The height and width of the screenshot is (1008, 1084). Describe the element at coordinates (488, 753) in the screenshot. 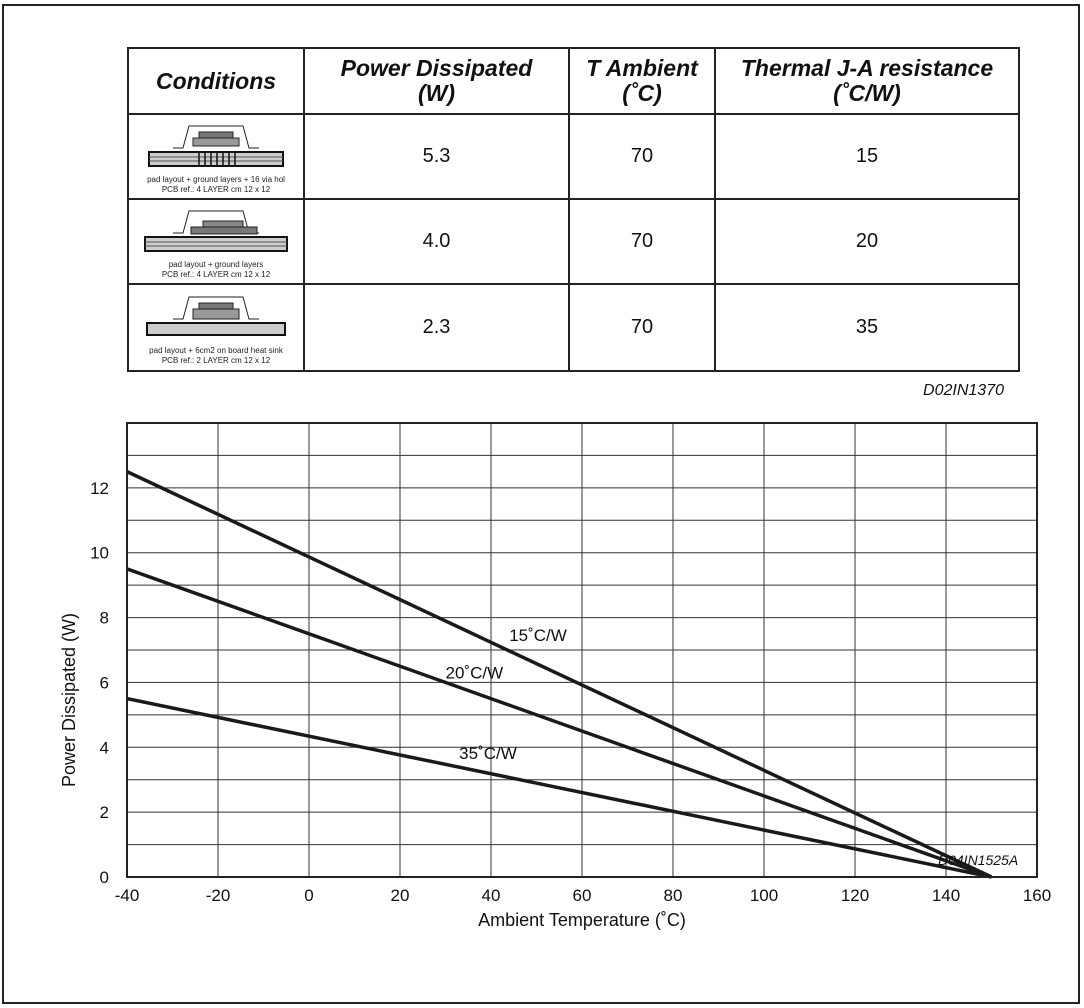

I see `series-label: 35˚C/W` at that location.